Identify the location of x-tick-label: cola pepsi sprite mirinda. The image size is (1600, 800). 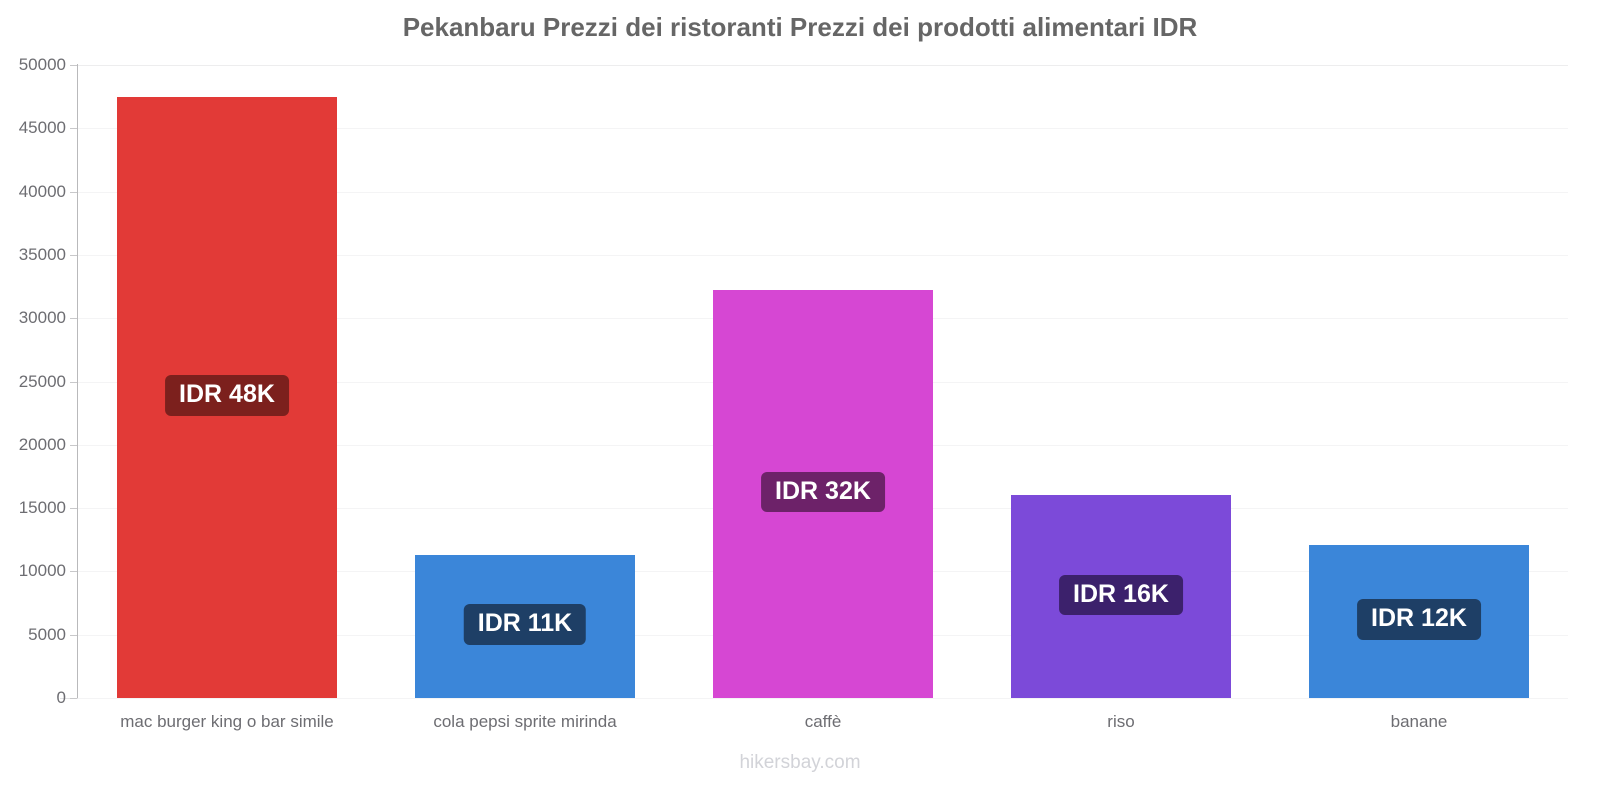
(525, 721).